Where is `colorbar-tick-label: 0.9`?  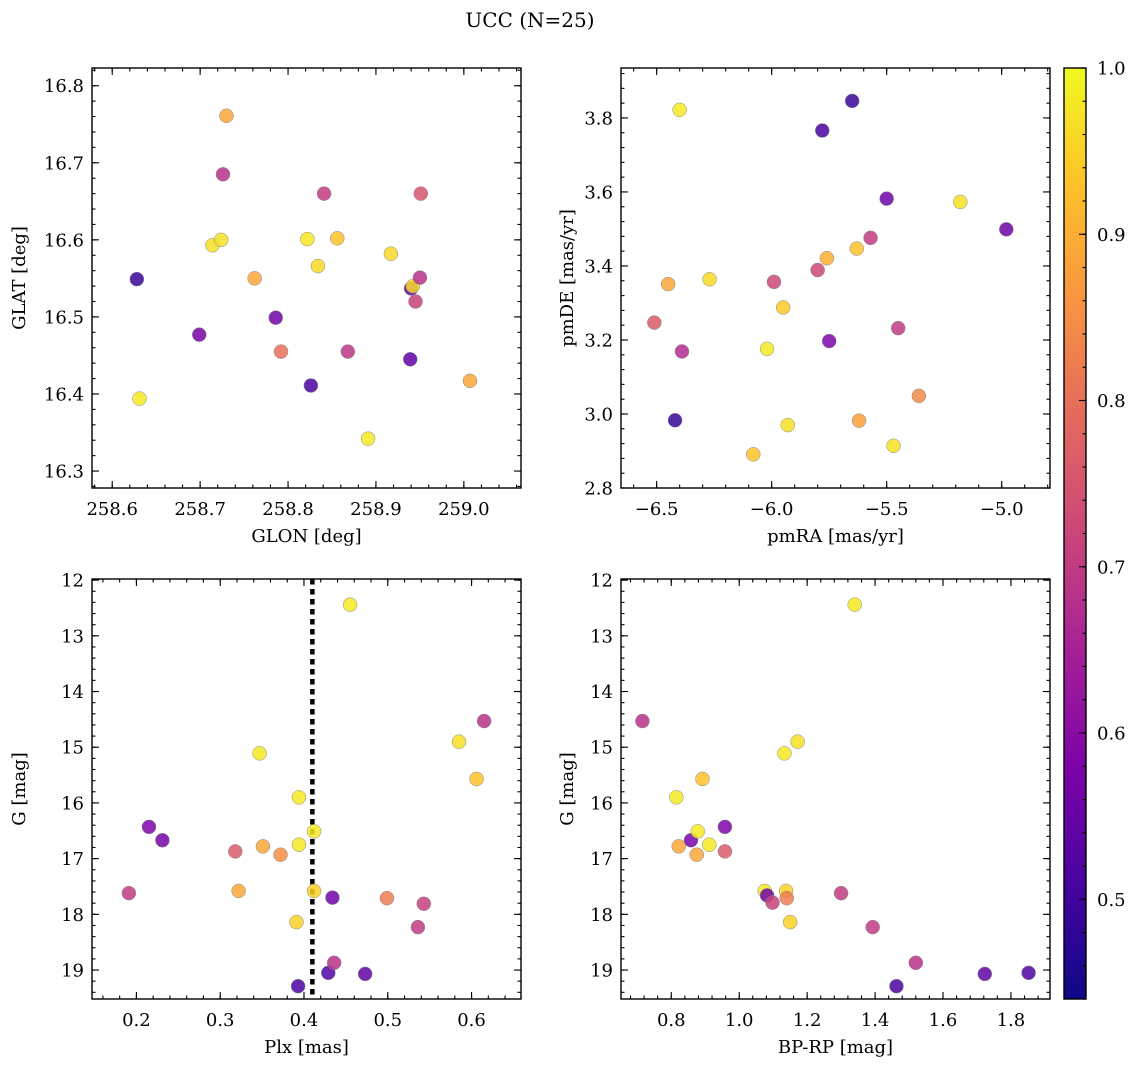 colorbar-tick-label: 0.9 is located at coordinates (1111, 235).